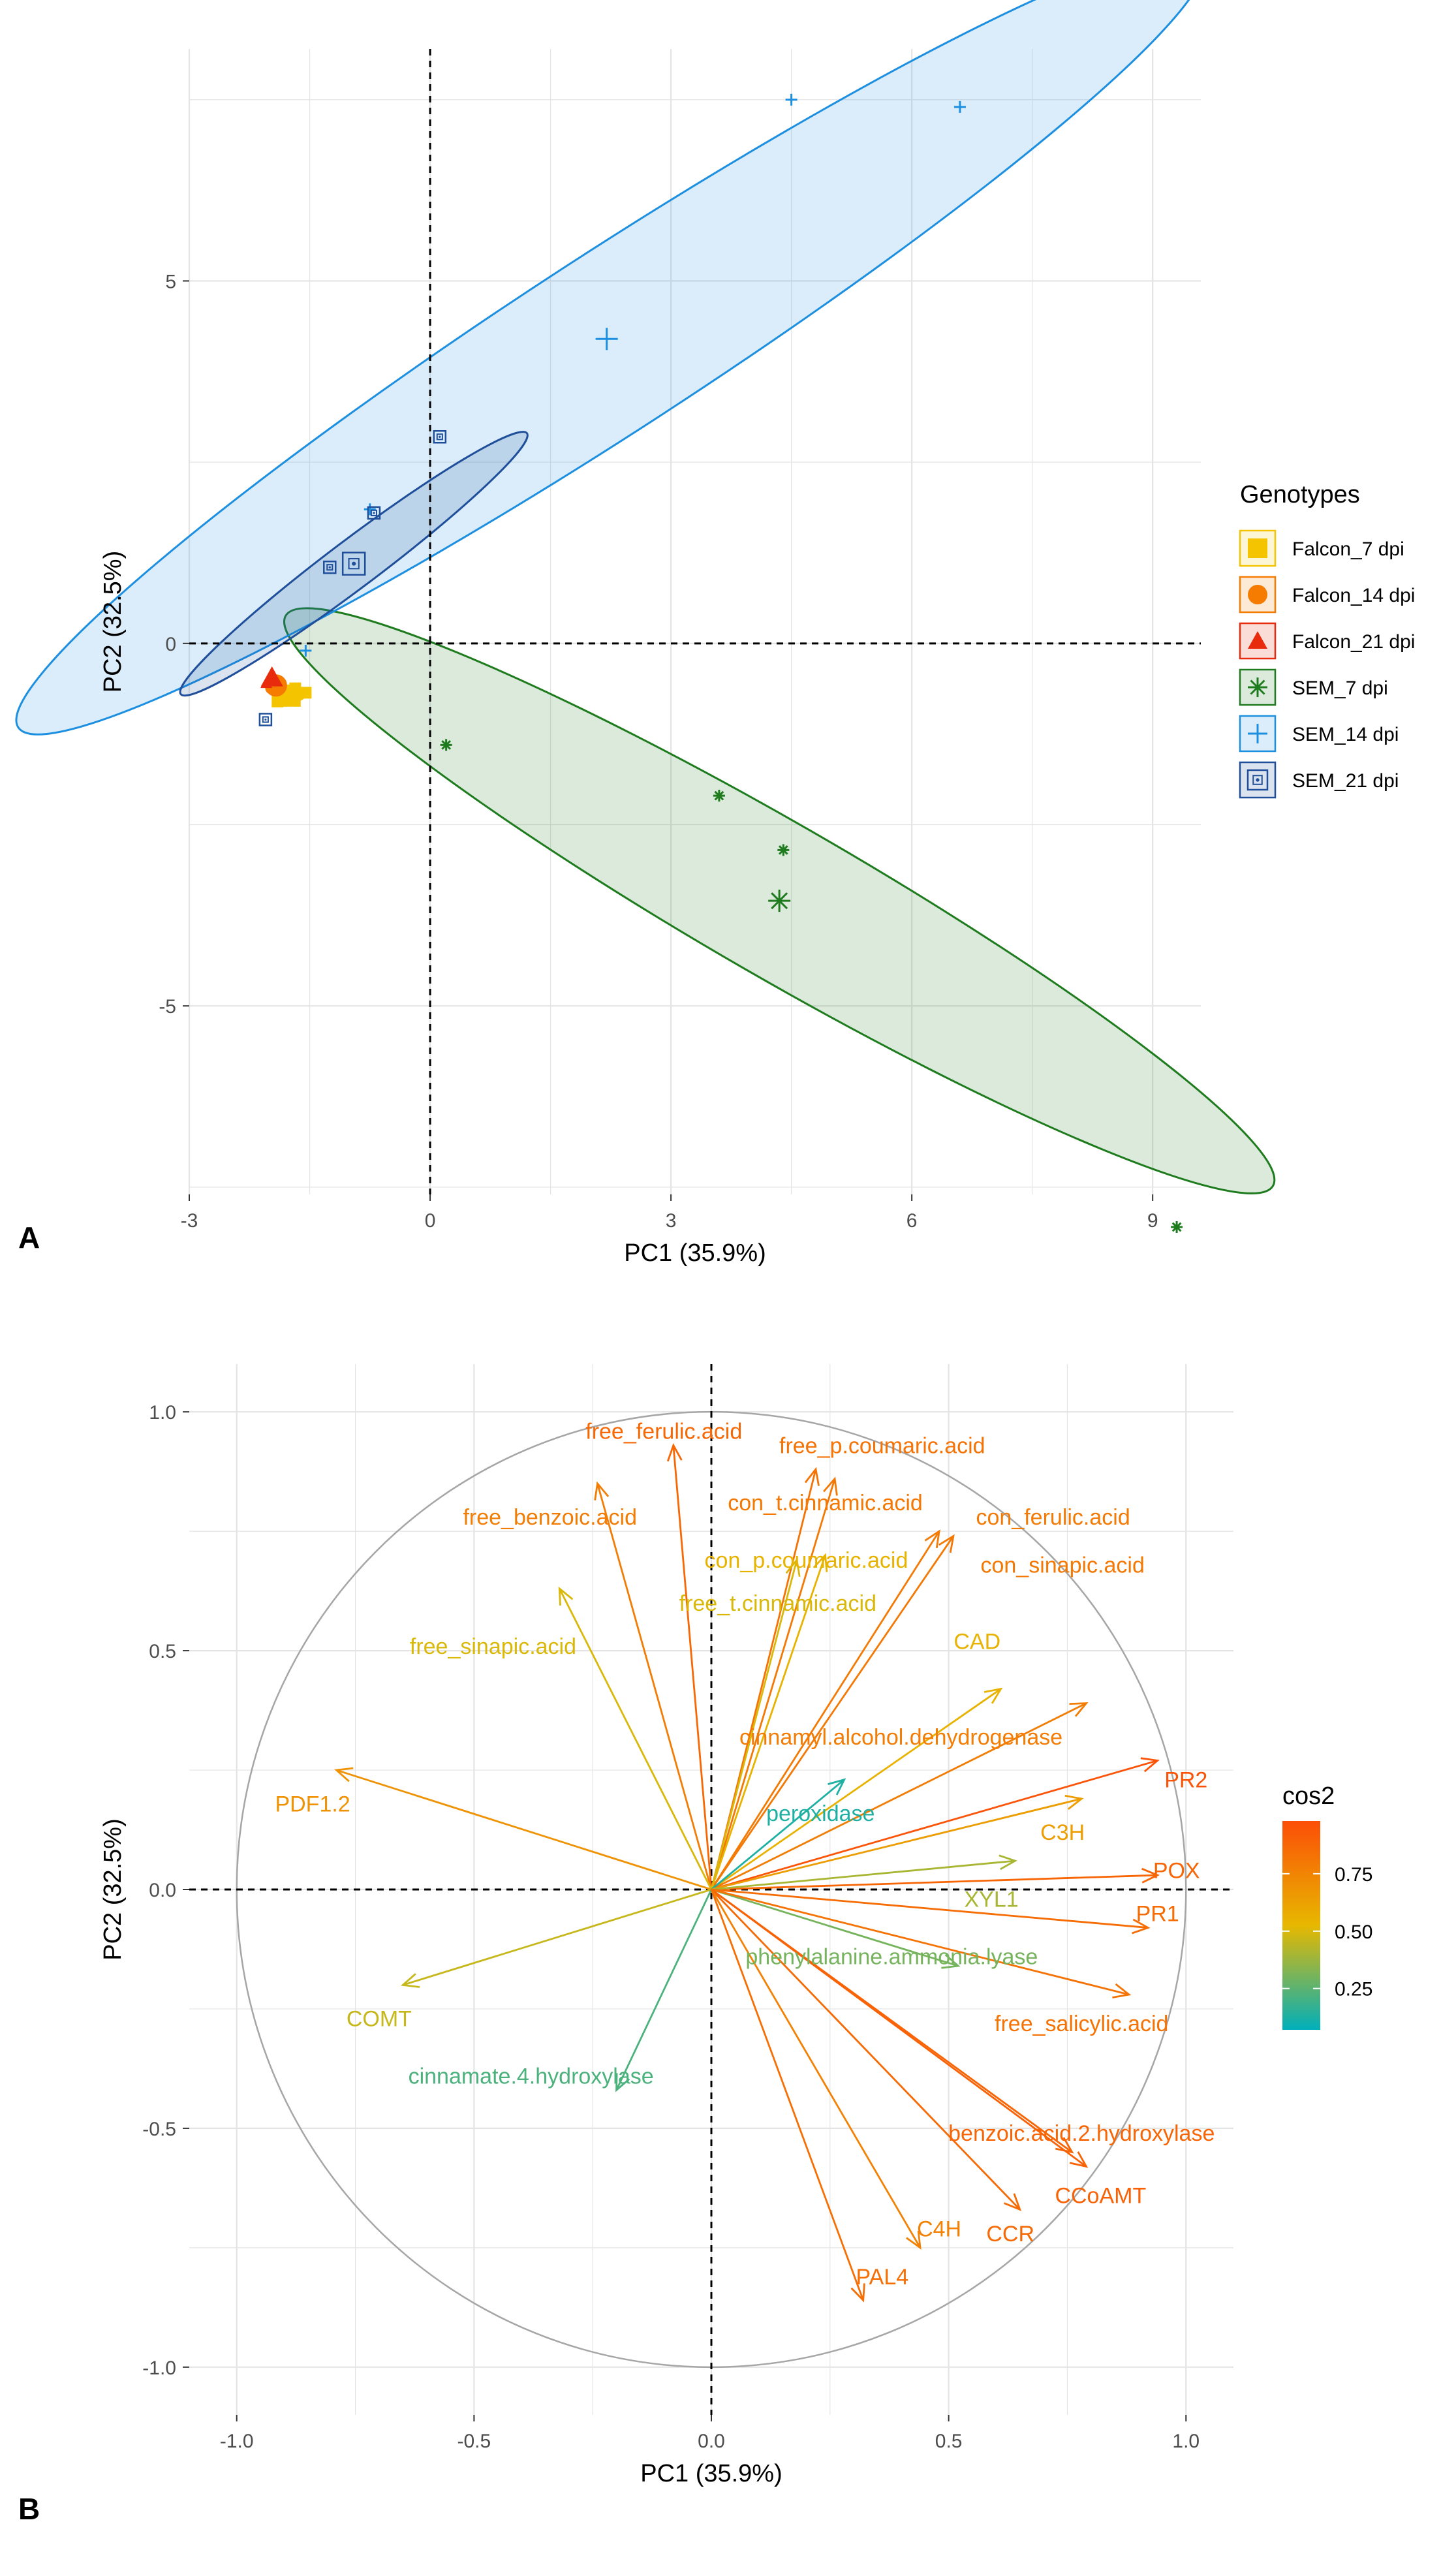 The height and width of the screenshot is (2550, 1456). Describe the element at coordinates (29, 1238) in the screenshot. I see `panel-a-label: A` at that location.